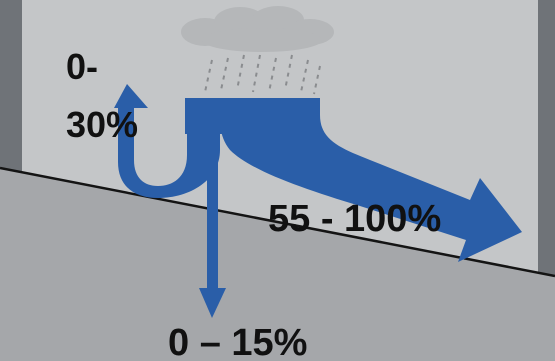 The height and width of the screenshot is (361, 555). What do you see at coordinates (355, 219) in the screenshot?
I see `runoff-percent-label: 55 - 100%` at bounding box center [355, 219].